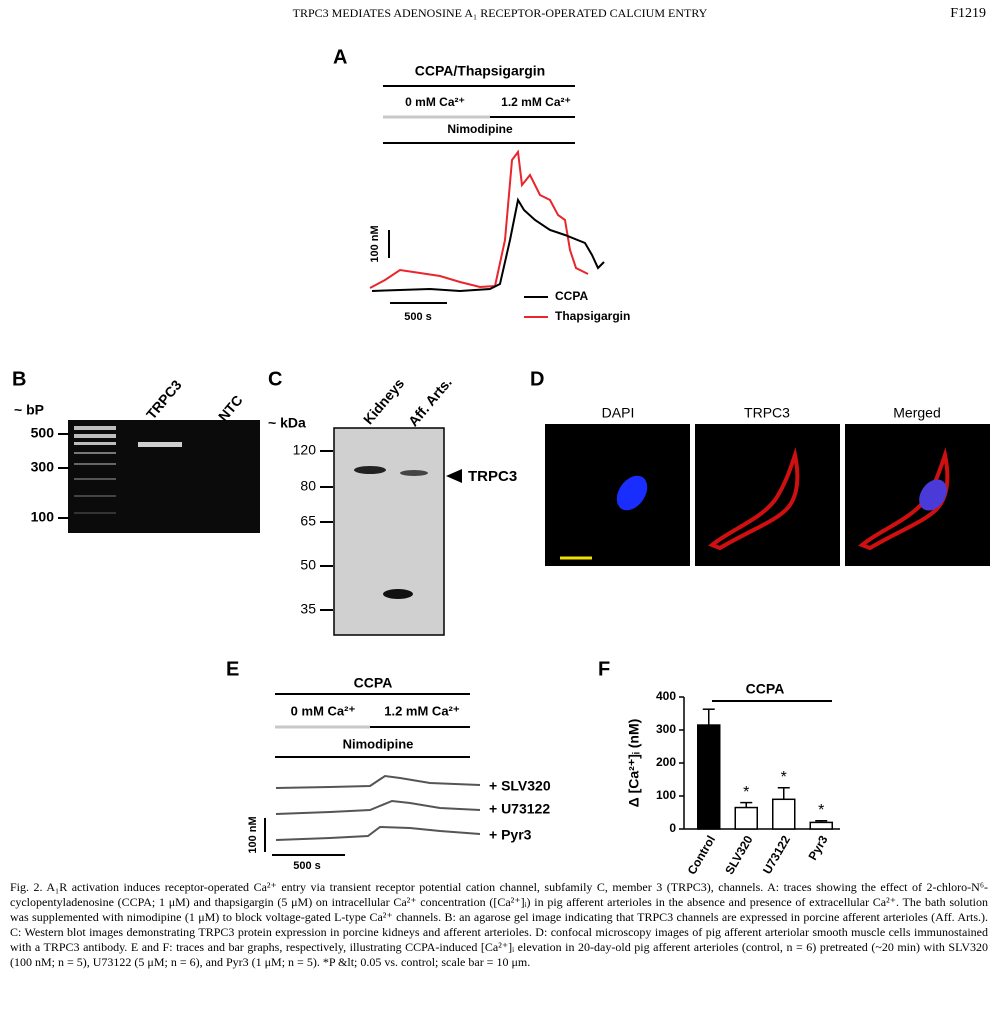  I want to click on legend-label: Thapsigargin, so click(592, 316).